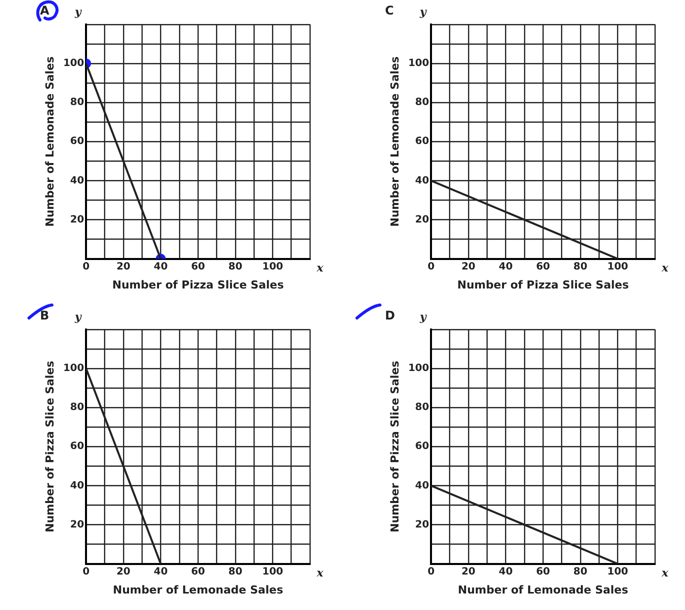 This screenshot has width=685, height=610. Describe the element at coordinates (389, 10) in the screenshot. I see `chart-title: C` at that location.